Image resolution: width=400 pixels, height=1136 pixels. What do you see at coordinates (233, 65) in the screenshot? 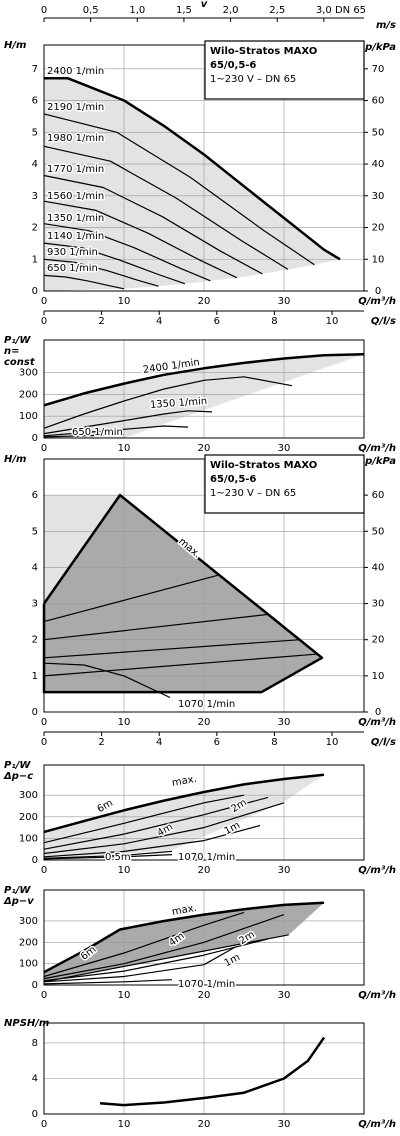
I see `subtitle: 65/0,5-6` at bounding box center [233, 65].